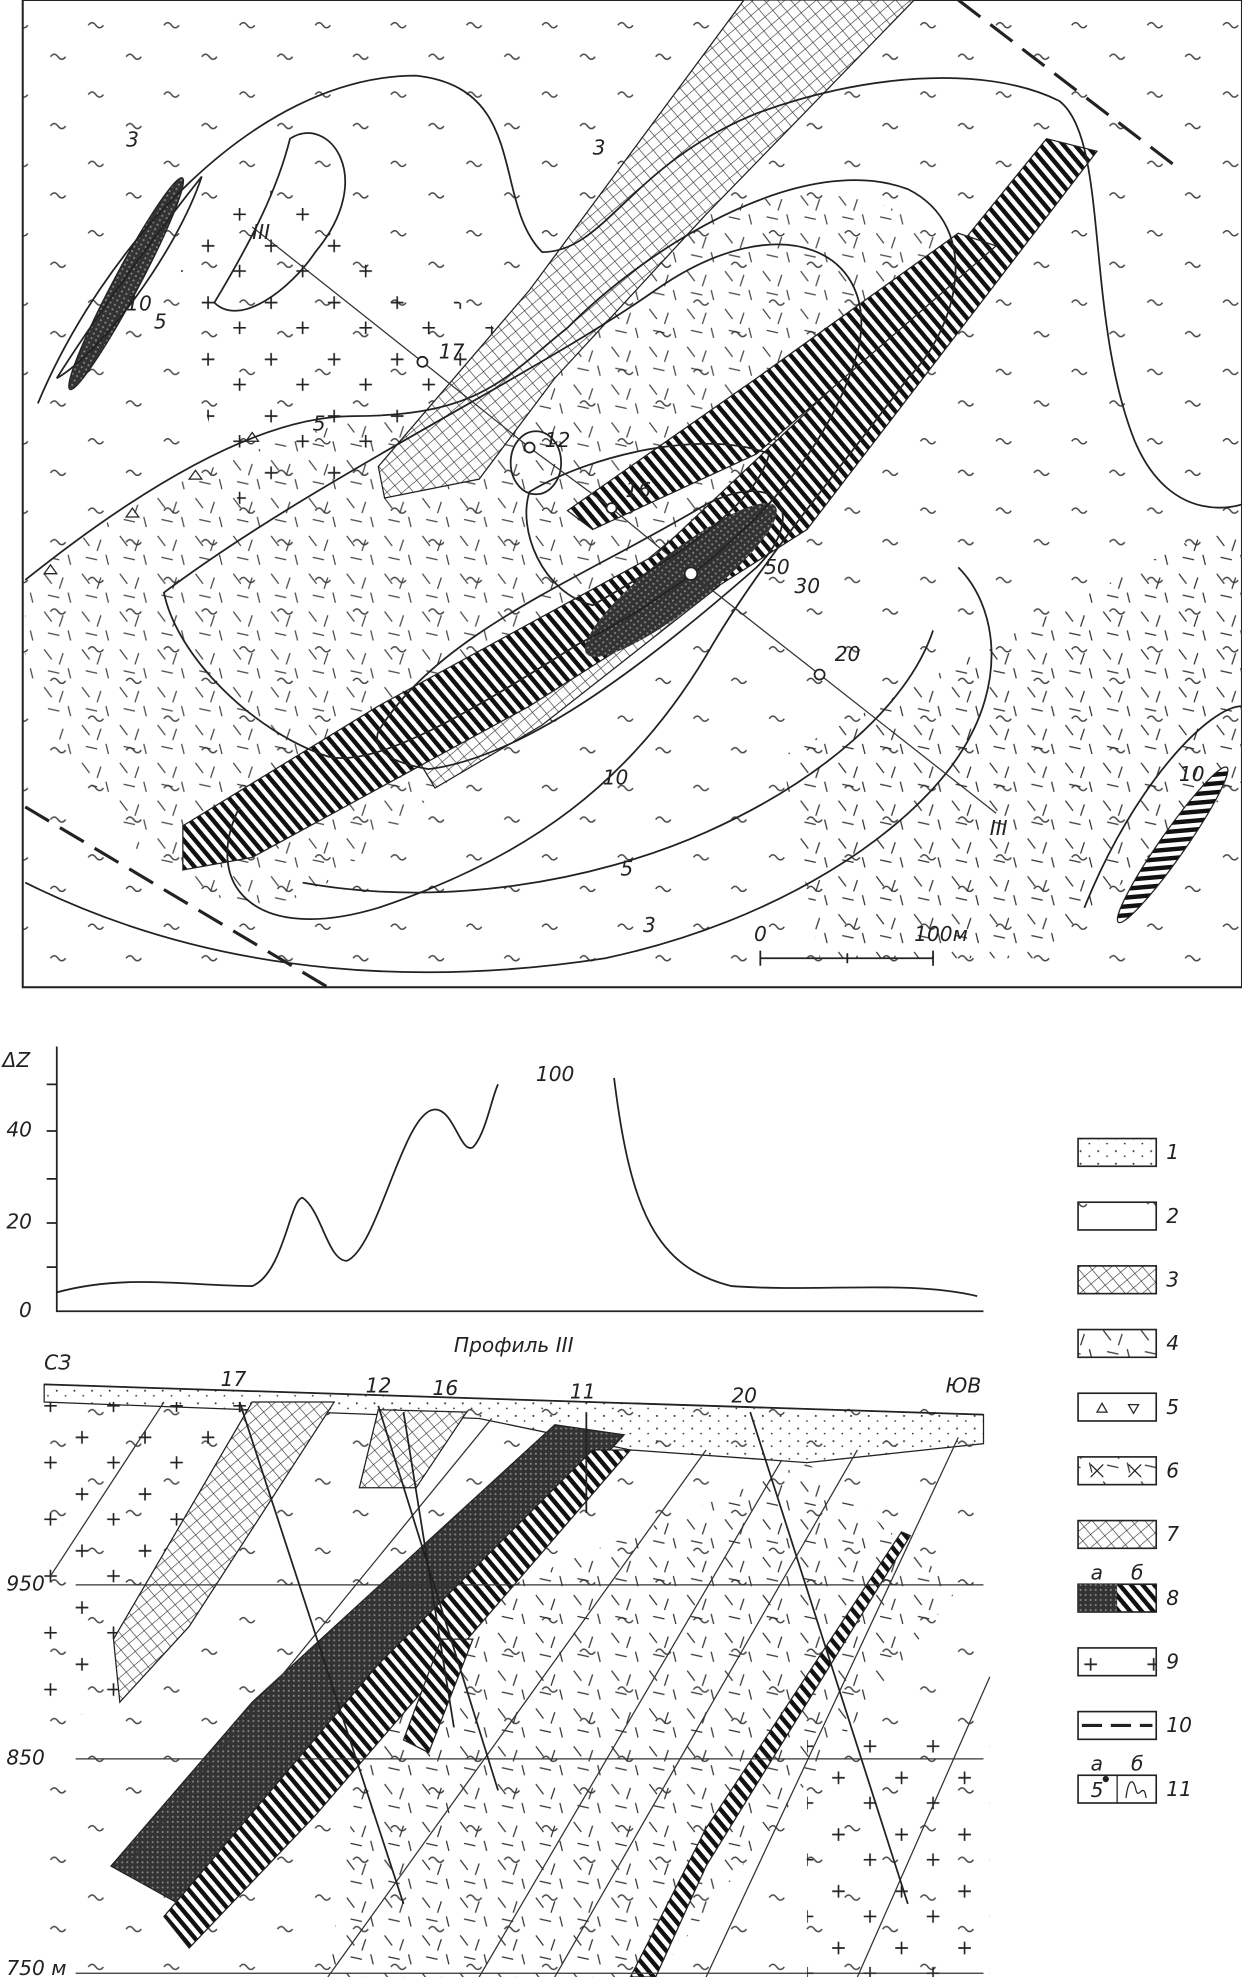  What do you see at coordinates (1128, 1587) in the screenshot?
I see `legend-item: 8 а б` at bounding box center [1128, 1587].